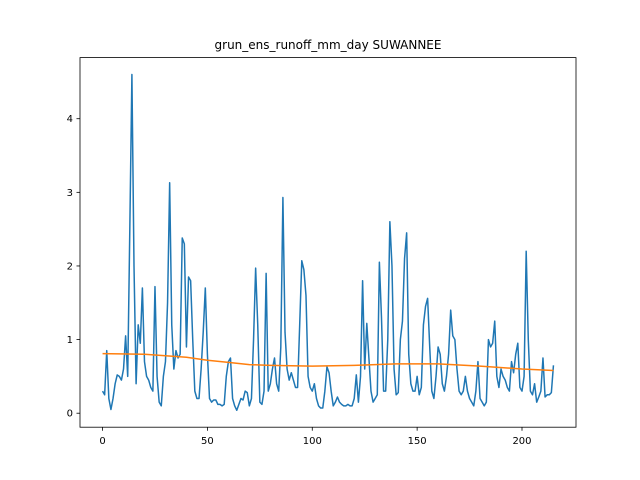  What do you see at coordinates (328, 362) in the screenshot?
I see `data-line` at bounding box center [328, 362].